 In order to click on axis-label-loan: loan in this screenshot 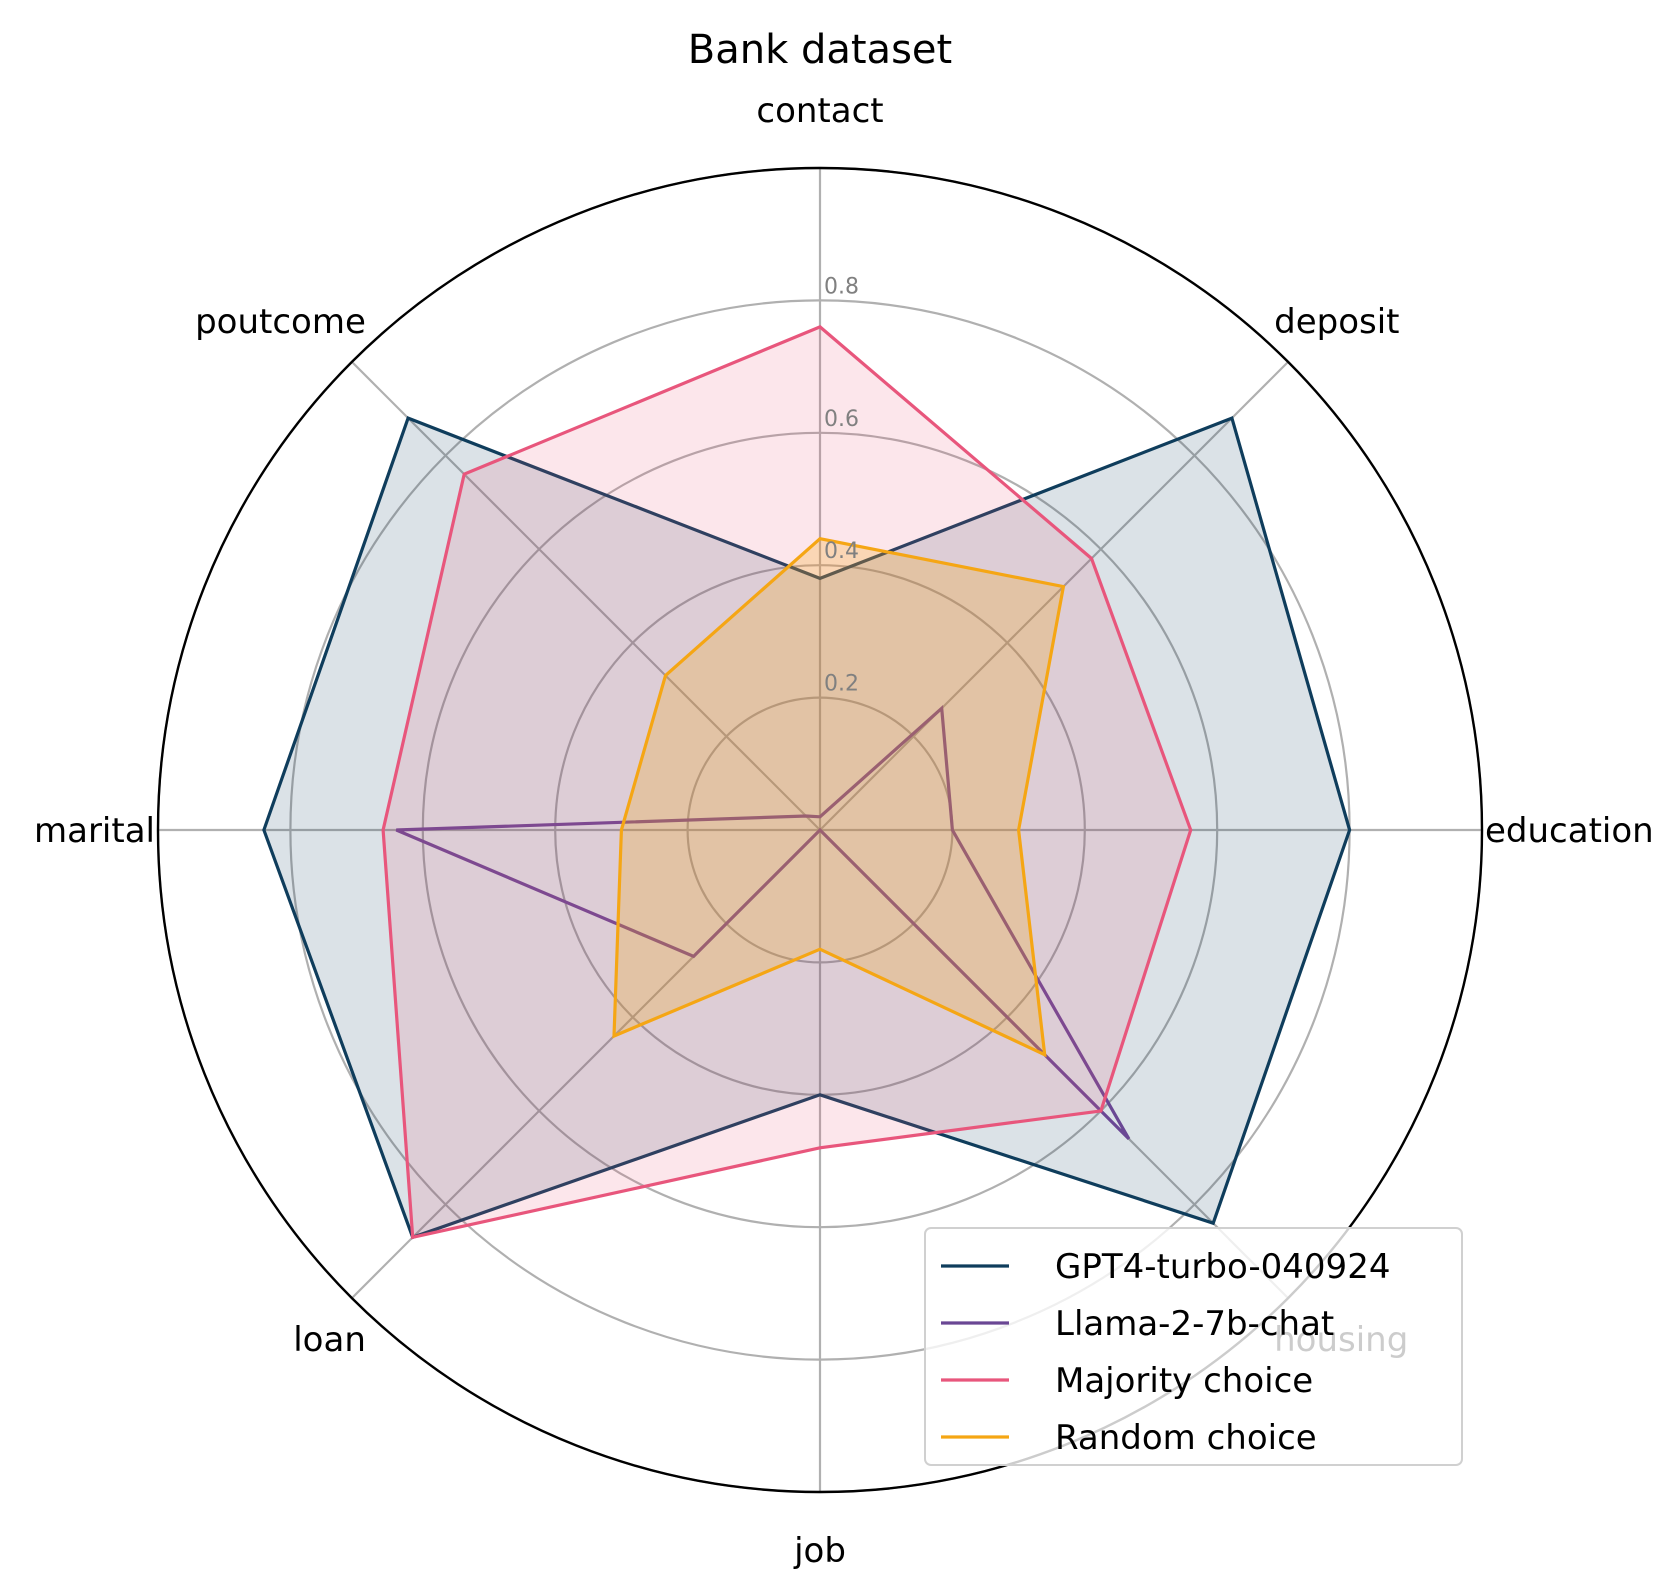, I will do `click(329, 1340)`.